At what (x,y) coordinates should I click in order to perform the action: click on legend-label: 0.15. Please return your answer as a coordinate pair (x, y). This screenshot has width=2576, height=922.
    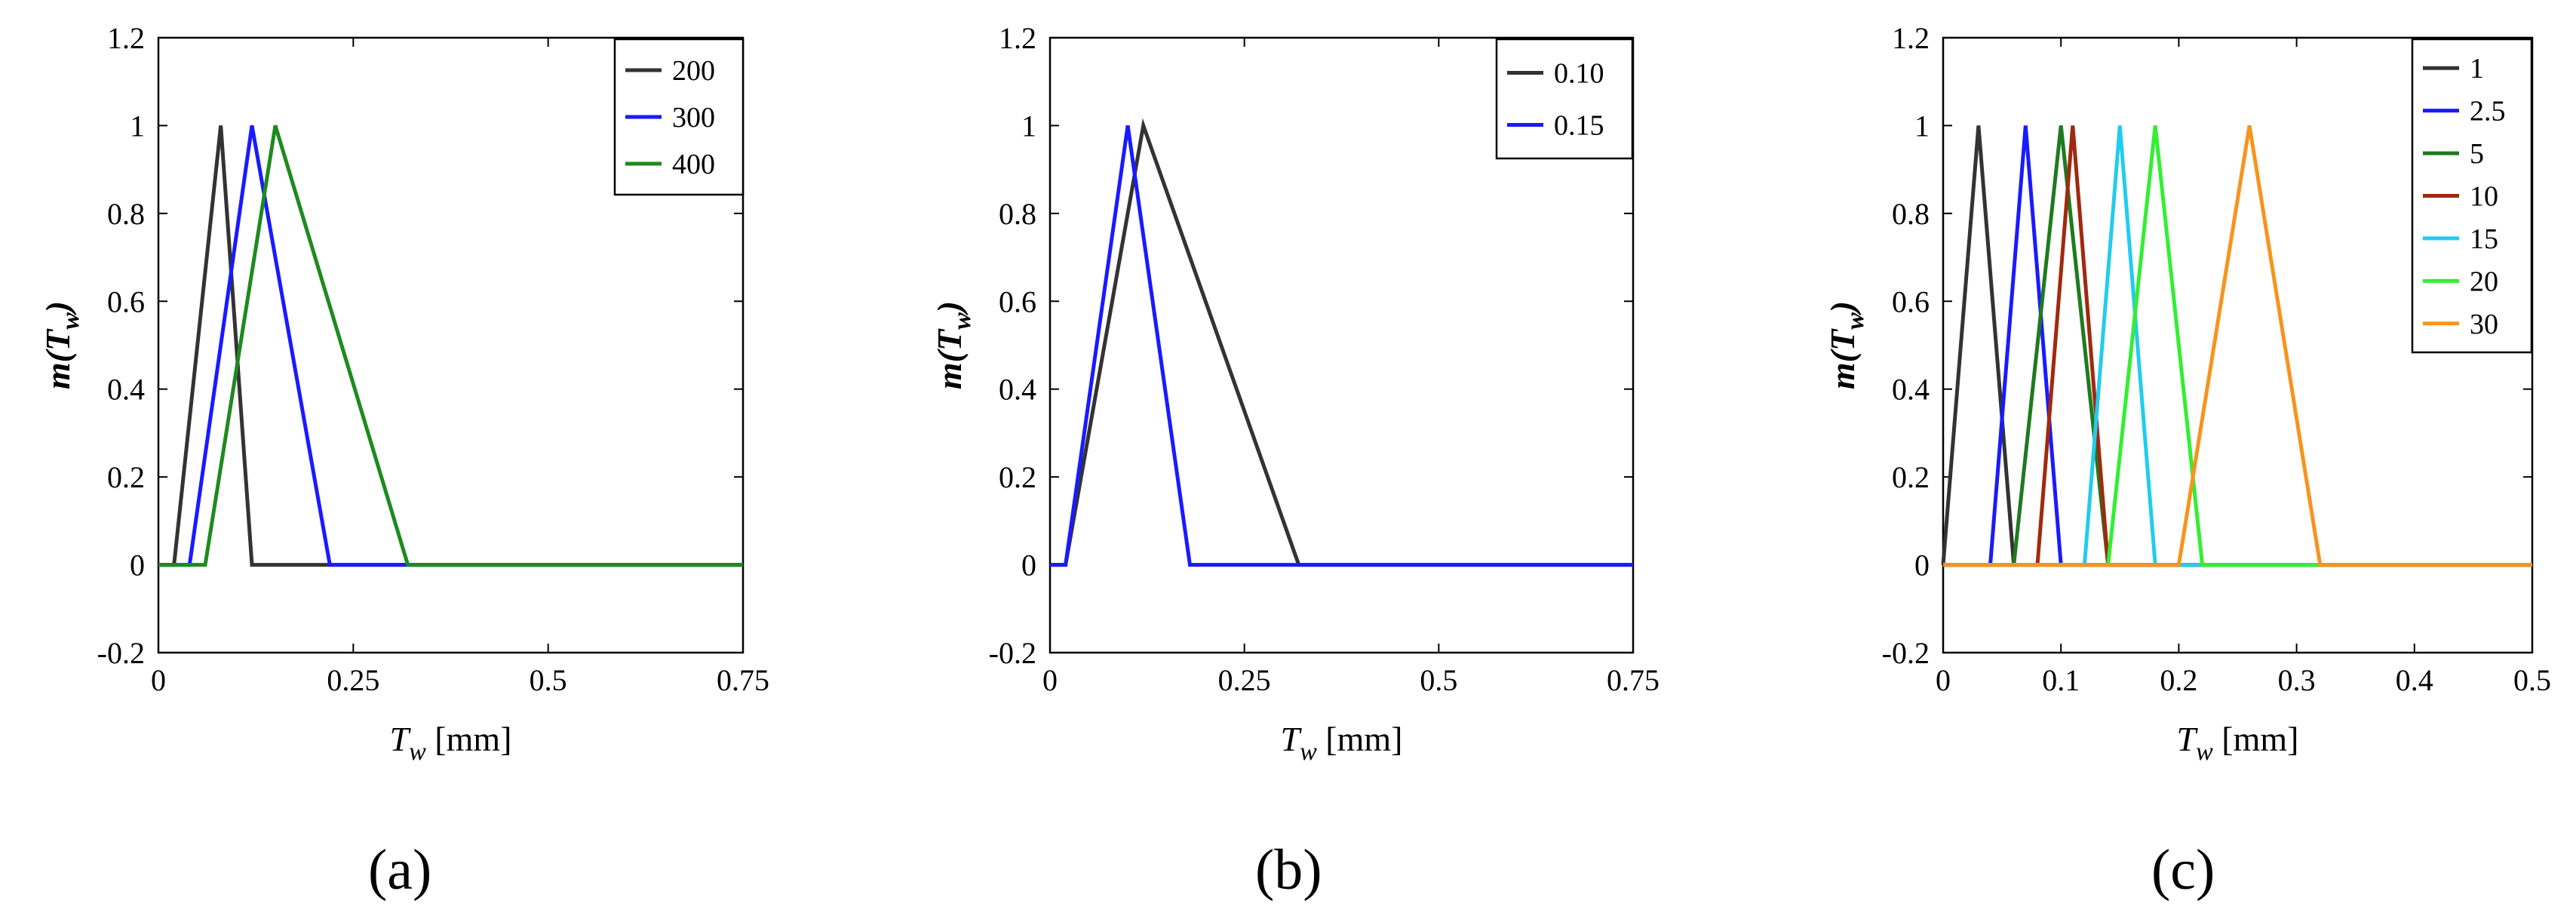
    Looking at the image, I should click on (1579, 126).